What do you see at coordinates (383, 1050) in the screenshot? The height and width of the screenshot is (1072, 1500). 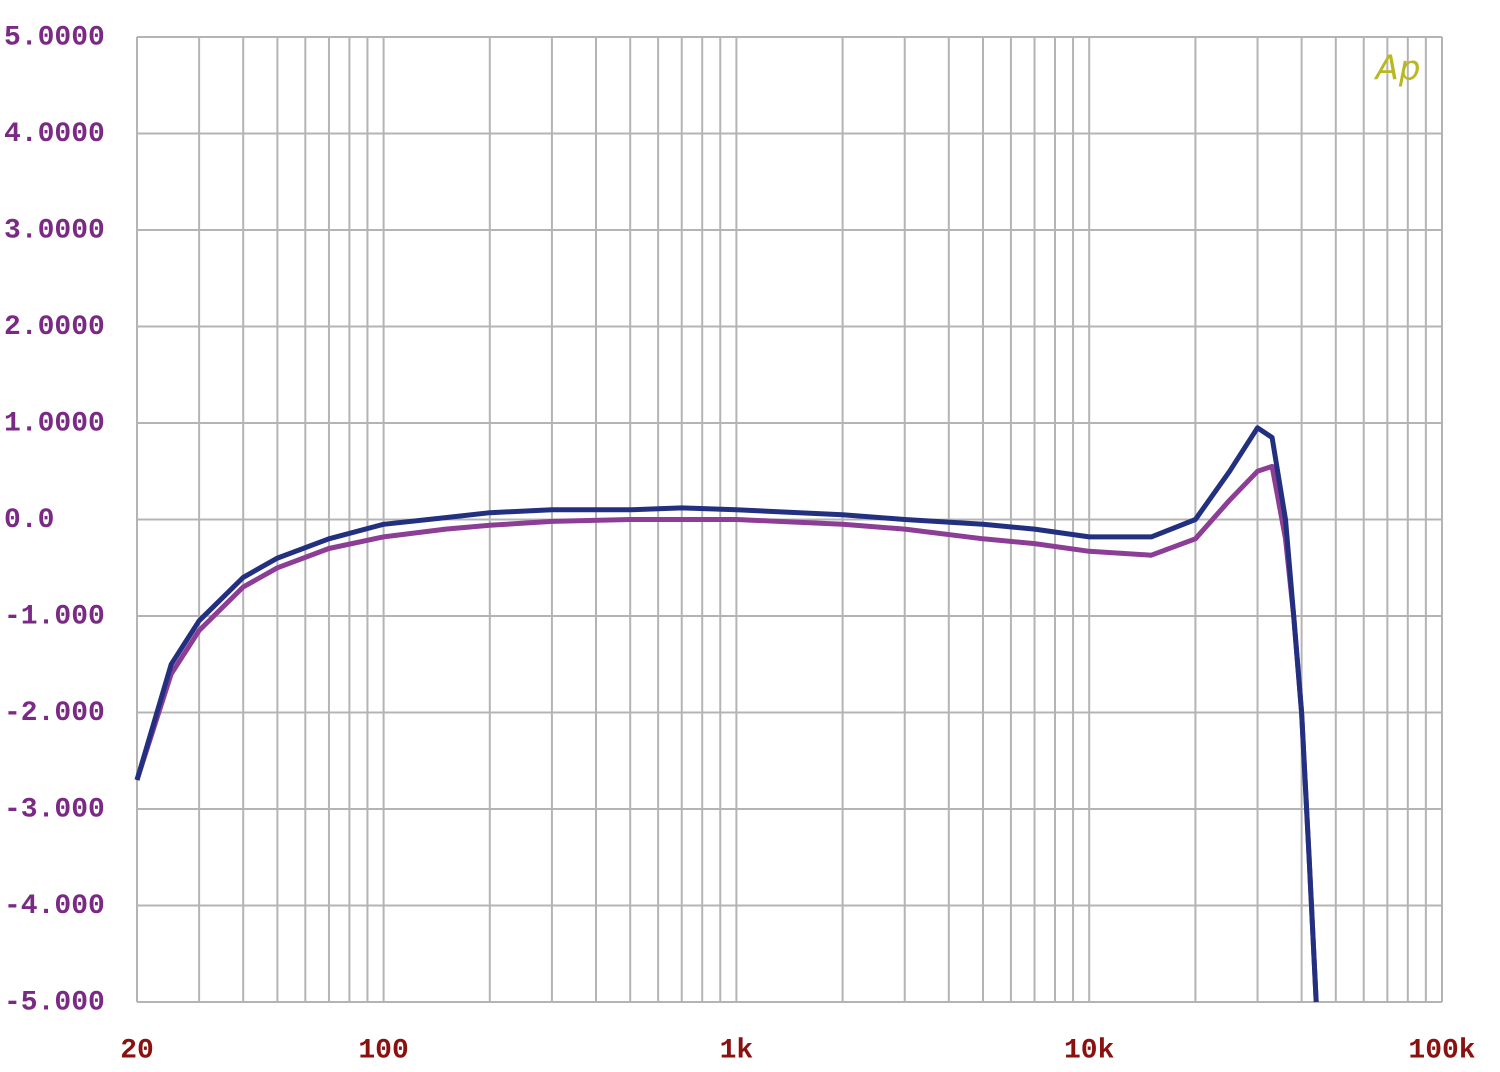 I see `x-tick-label: 100` at bounding box center [383, 1050].